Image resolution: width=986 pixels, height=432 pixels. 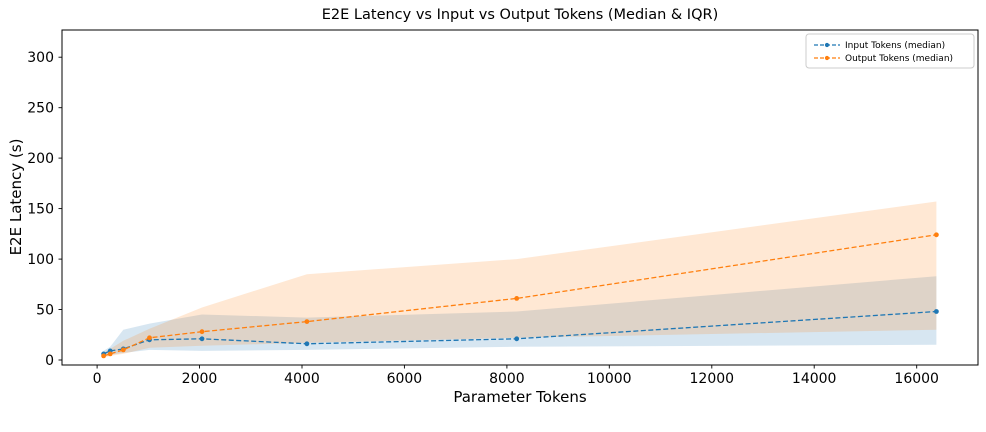 What do you see at coordinates (916, 379) in the screenshot?
I see `svg-text: 16000` at bounding box center [916, 379].